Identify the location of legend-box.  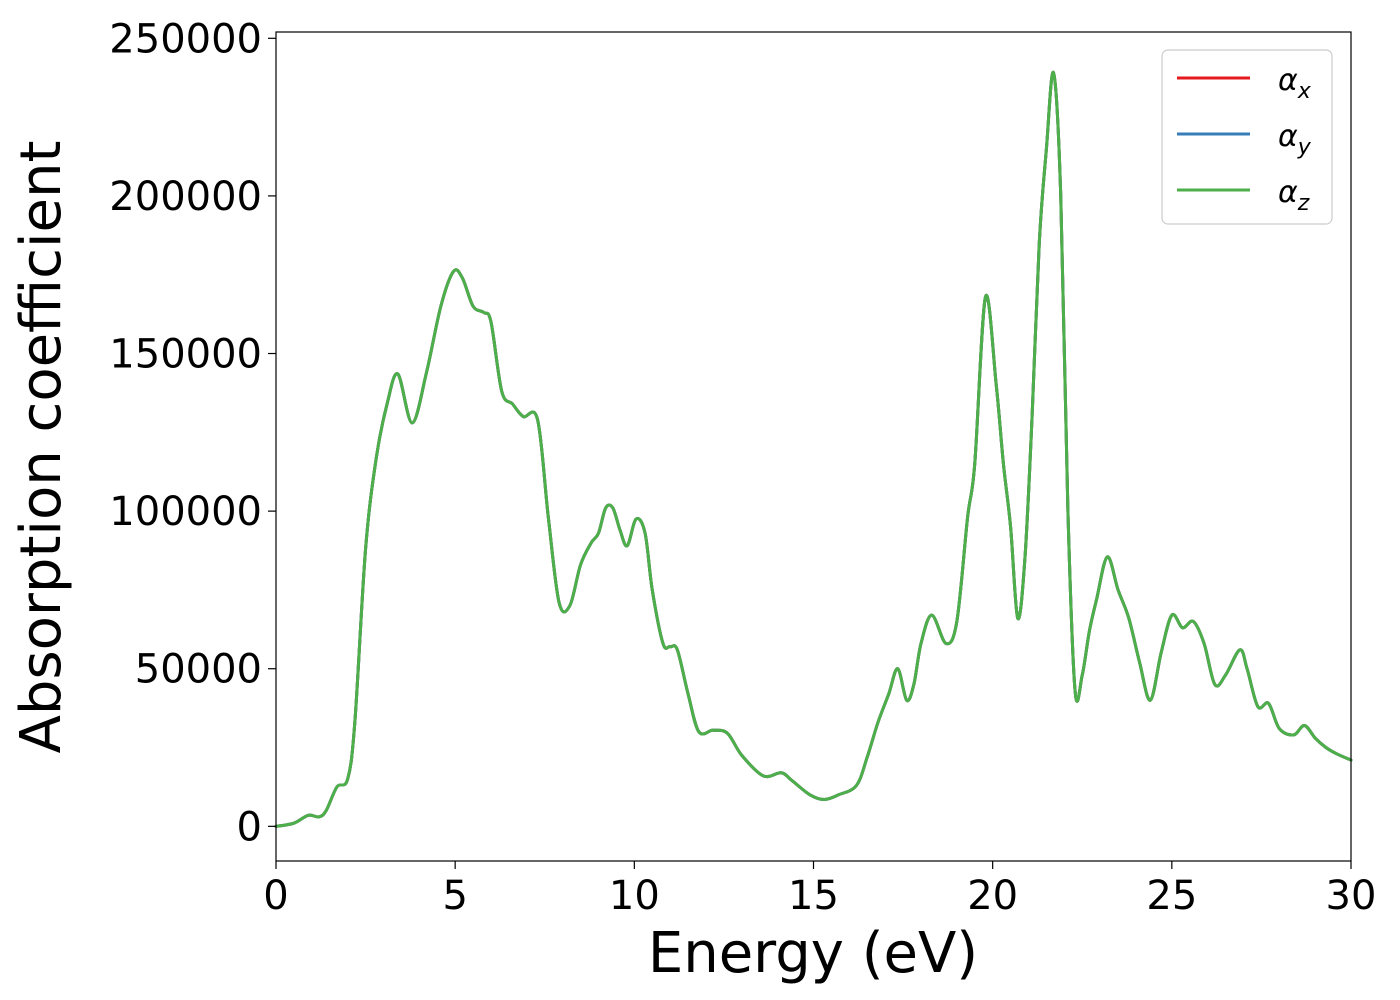
(1247, 137).